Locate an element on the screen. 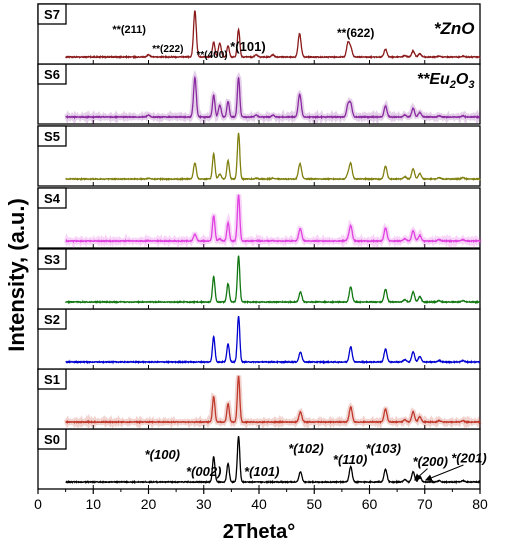 The height and width of the screenshot is (550, 516). peak-annotation: *(200) is located at coordinates (430, 461).